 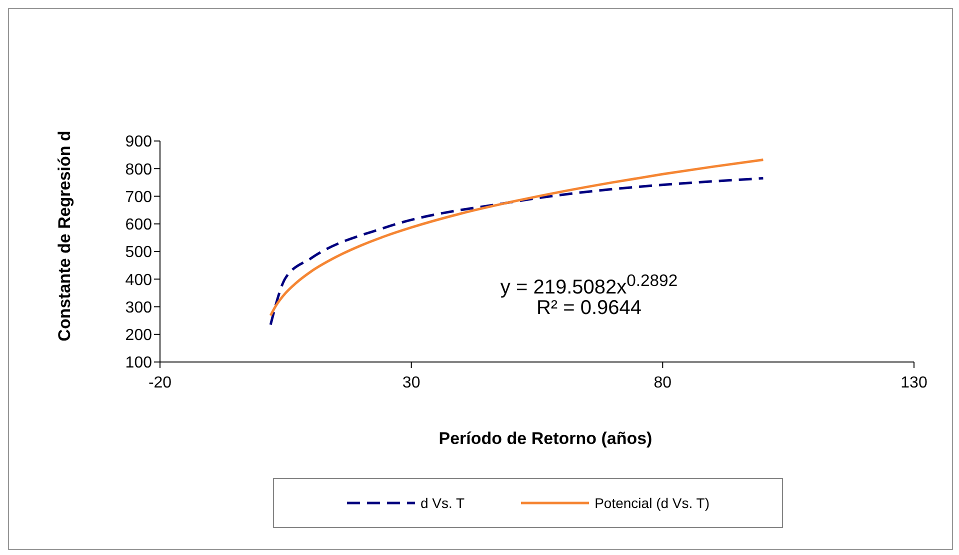 What do you see at coordinates (589, 285) in the screenshot?
I see `annotation: y = 219.5082x$^{0.2892}$` at bounding box center [589, 285].